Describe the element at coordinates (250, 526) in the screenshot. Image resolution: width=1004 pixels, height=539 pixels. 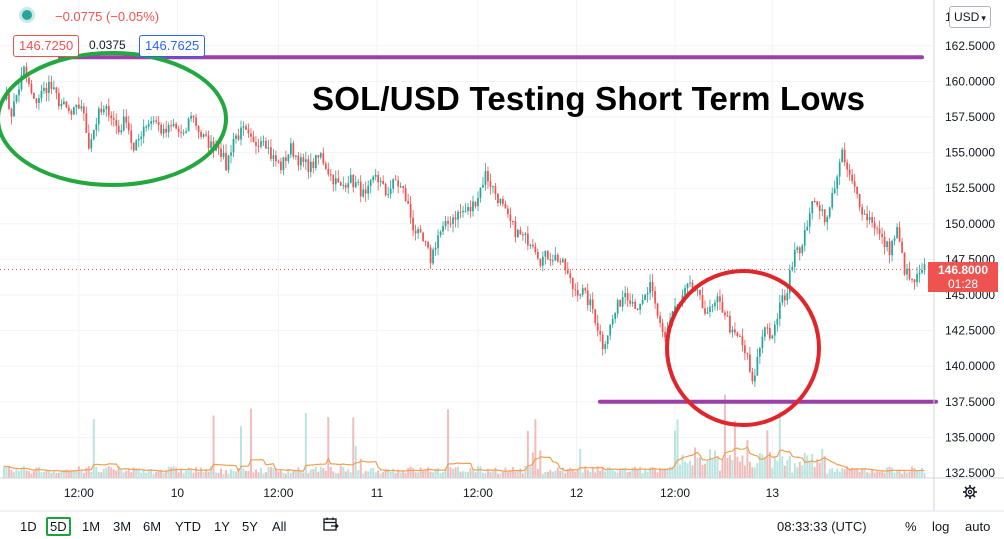
I see `timeframe-5y: 5Y` at that location.